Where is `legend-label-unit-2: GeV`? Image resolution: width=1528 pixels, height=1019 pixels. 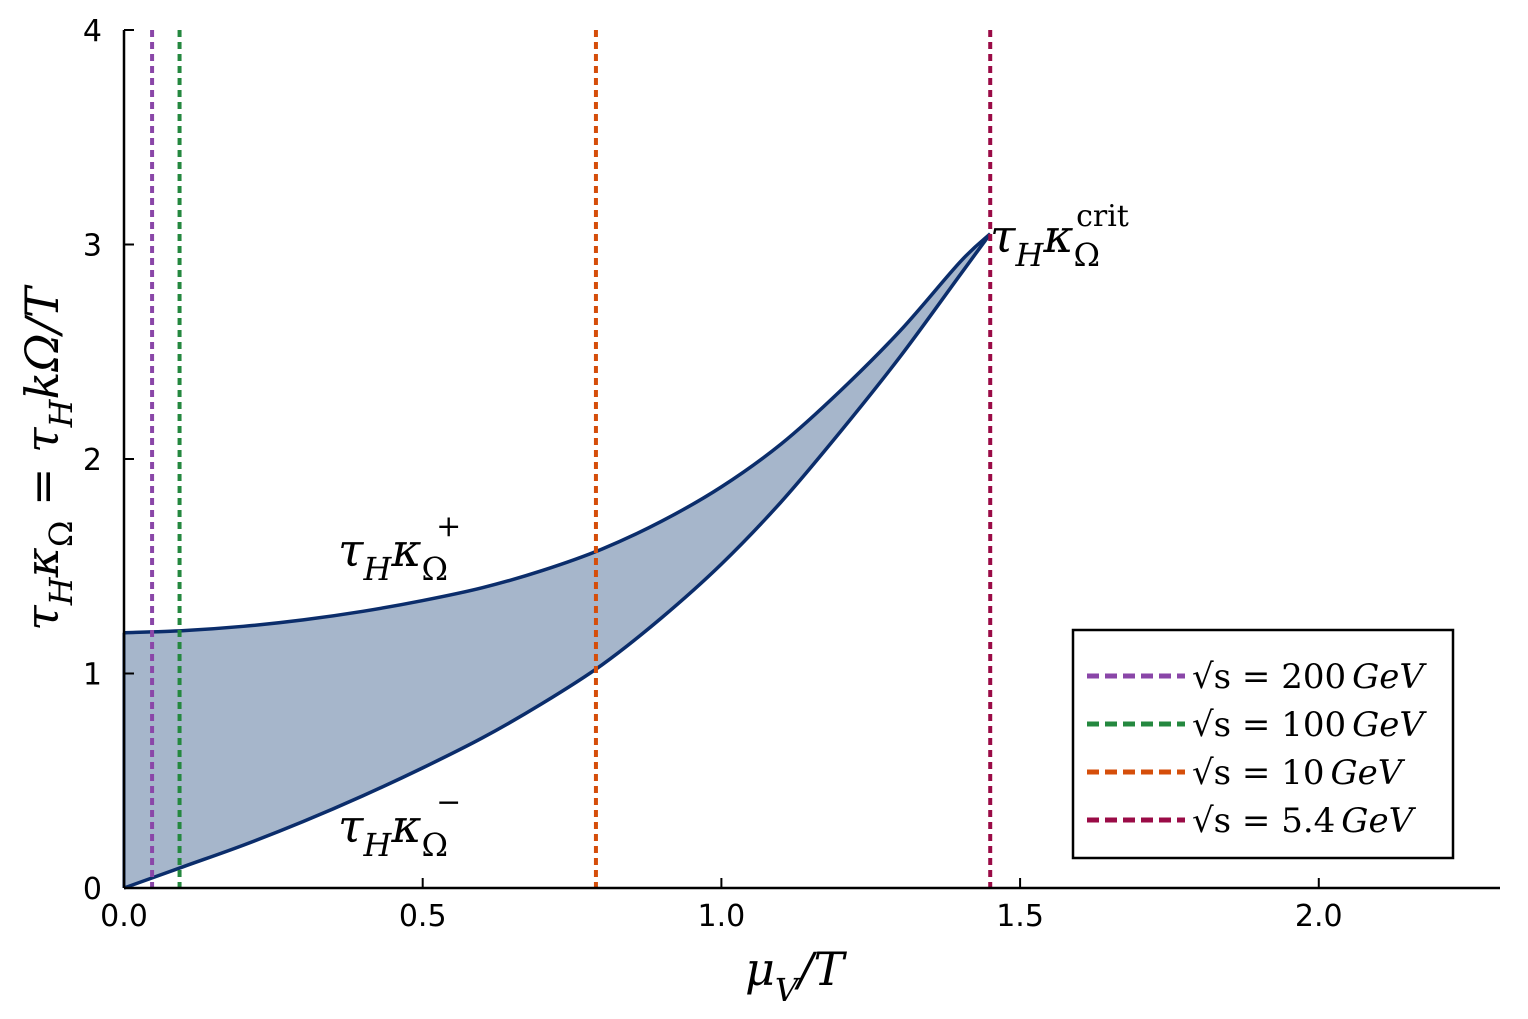 legend-label-unit-2: GeV is located at coordinates (1367, 773).